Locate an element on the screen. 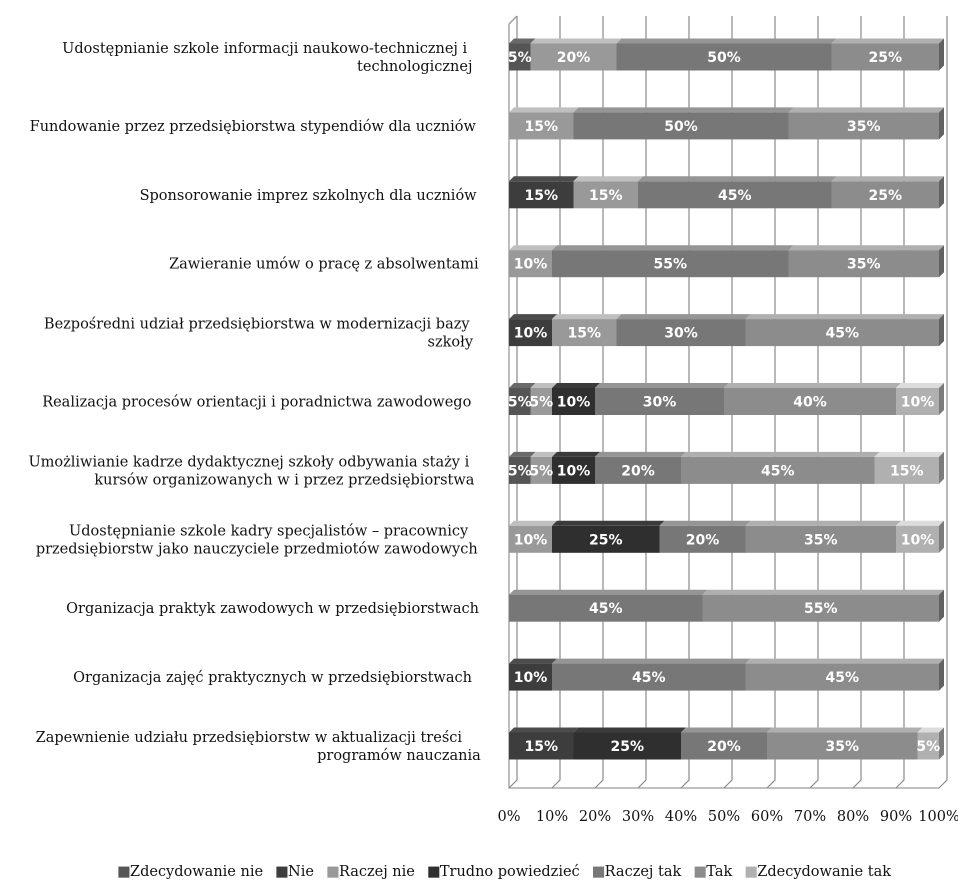  data-label: 50% is located at coordinates (724, 58).